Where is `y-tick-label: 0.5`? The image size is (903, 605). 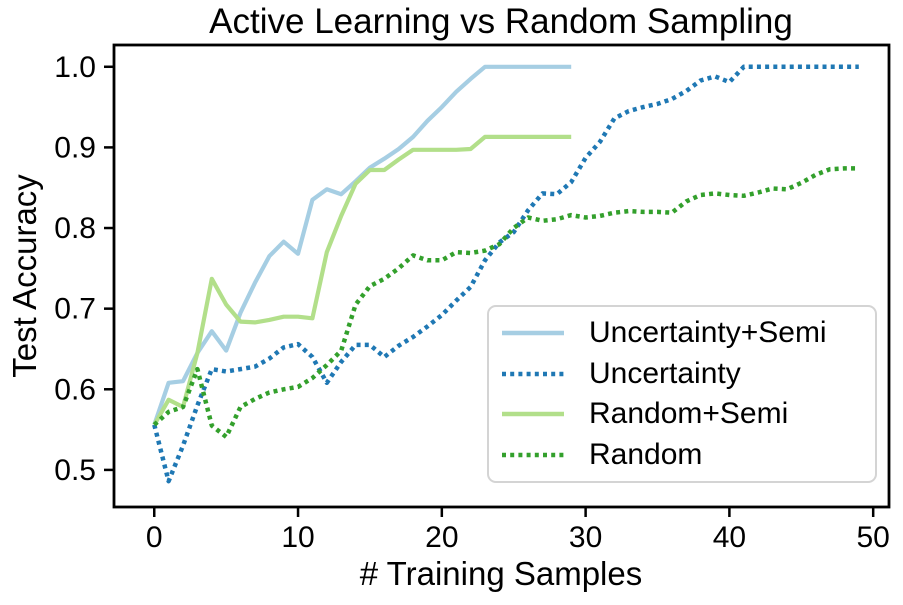
y-tick-label: 0.5 is located at coordinates (75, 470).